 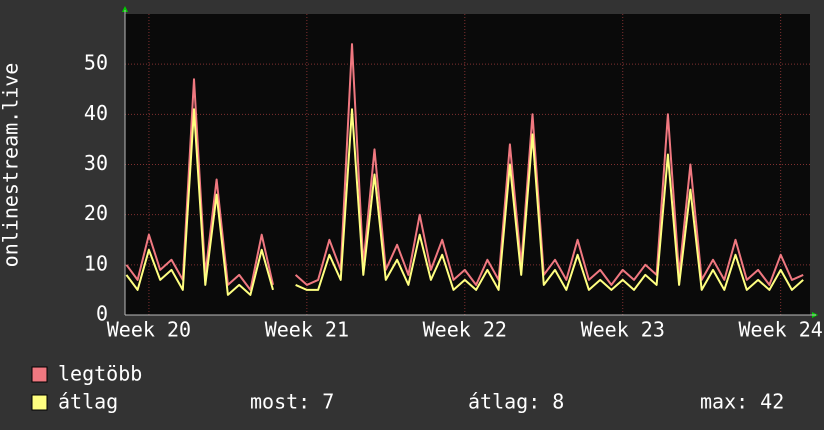 What do you see at coordinates (149, 330) in the screenshot?
I see `x-tick-label: Week 20` at bounding box center [149, 330].